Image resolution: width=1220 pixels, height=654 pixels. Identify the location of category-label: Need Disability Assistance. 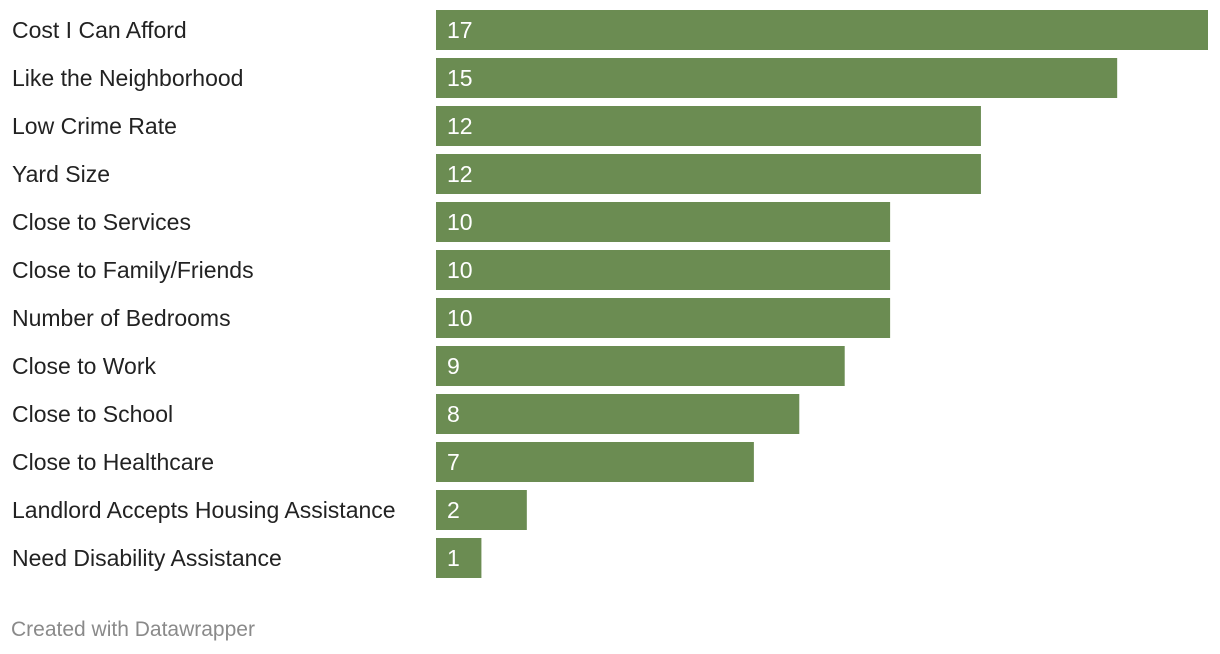
(147, 558).